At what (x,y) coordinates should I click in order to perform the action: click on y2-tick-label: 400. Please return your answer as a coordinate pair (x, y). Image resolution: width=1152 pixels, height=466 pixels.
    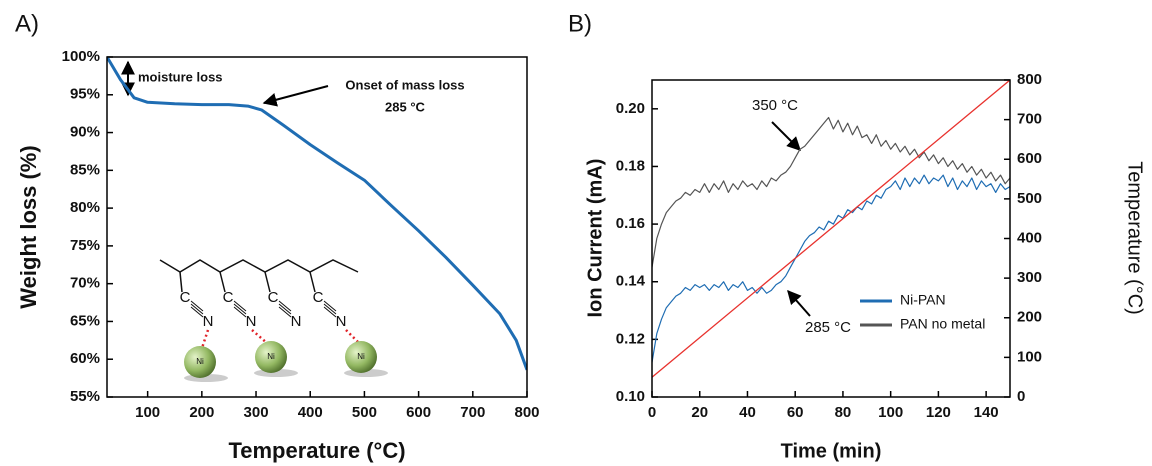
    Looking at the image, I should click on (1029, 237).